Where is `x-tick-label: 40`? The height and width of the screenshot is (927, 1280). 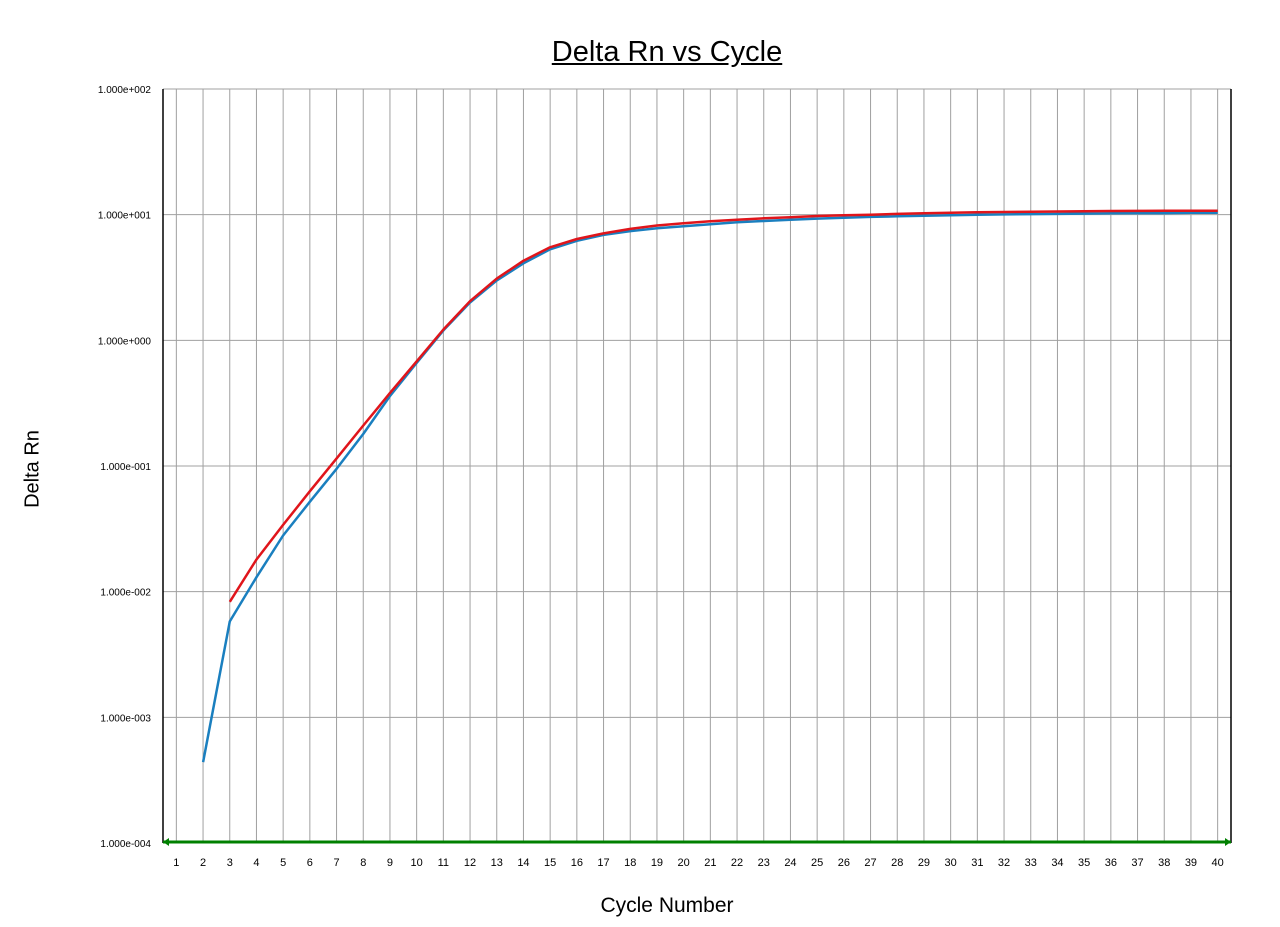
x-tick-label: 40 is located at coordinates (1218, 863).